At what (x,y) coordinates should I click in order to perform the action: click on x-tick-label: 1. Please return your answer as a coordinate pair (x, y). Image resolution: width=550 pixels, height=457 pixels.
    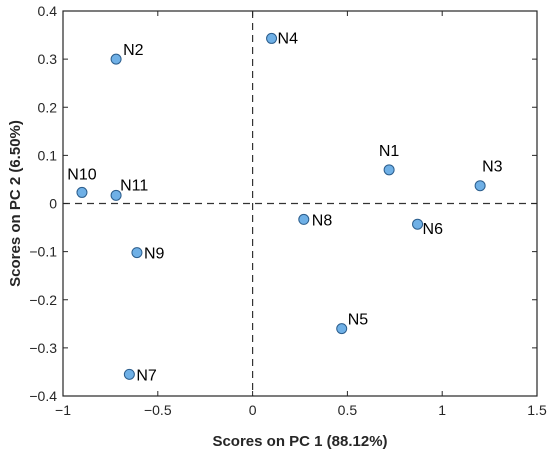
    Looking at the image, I should click on (442, 410).